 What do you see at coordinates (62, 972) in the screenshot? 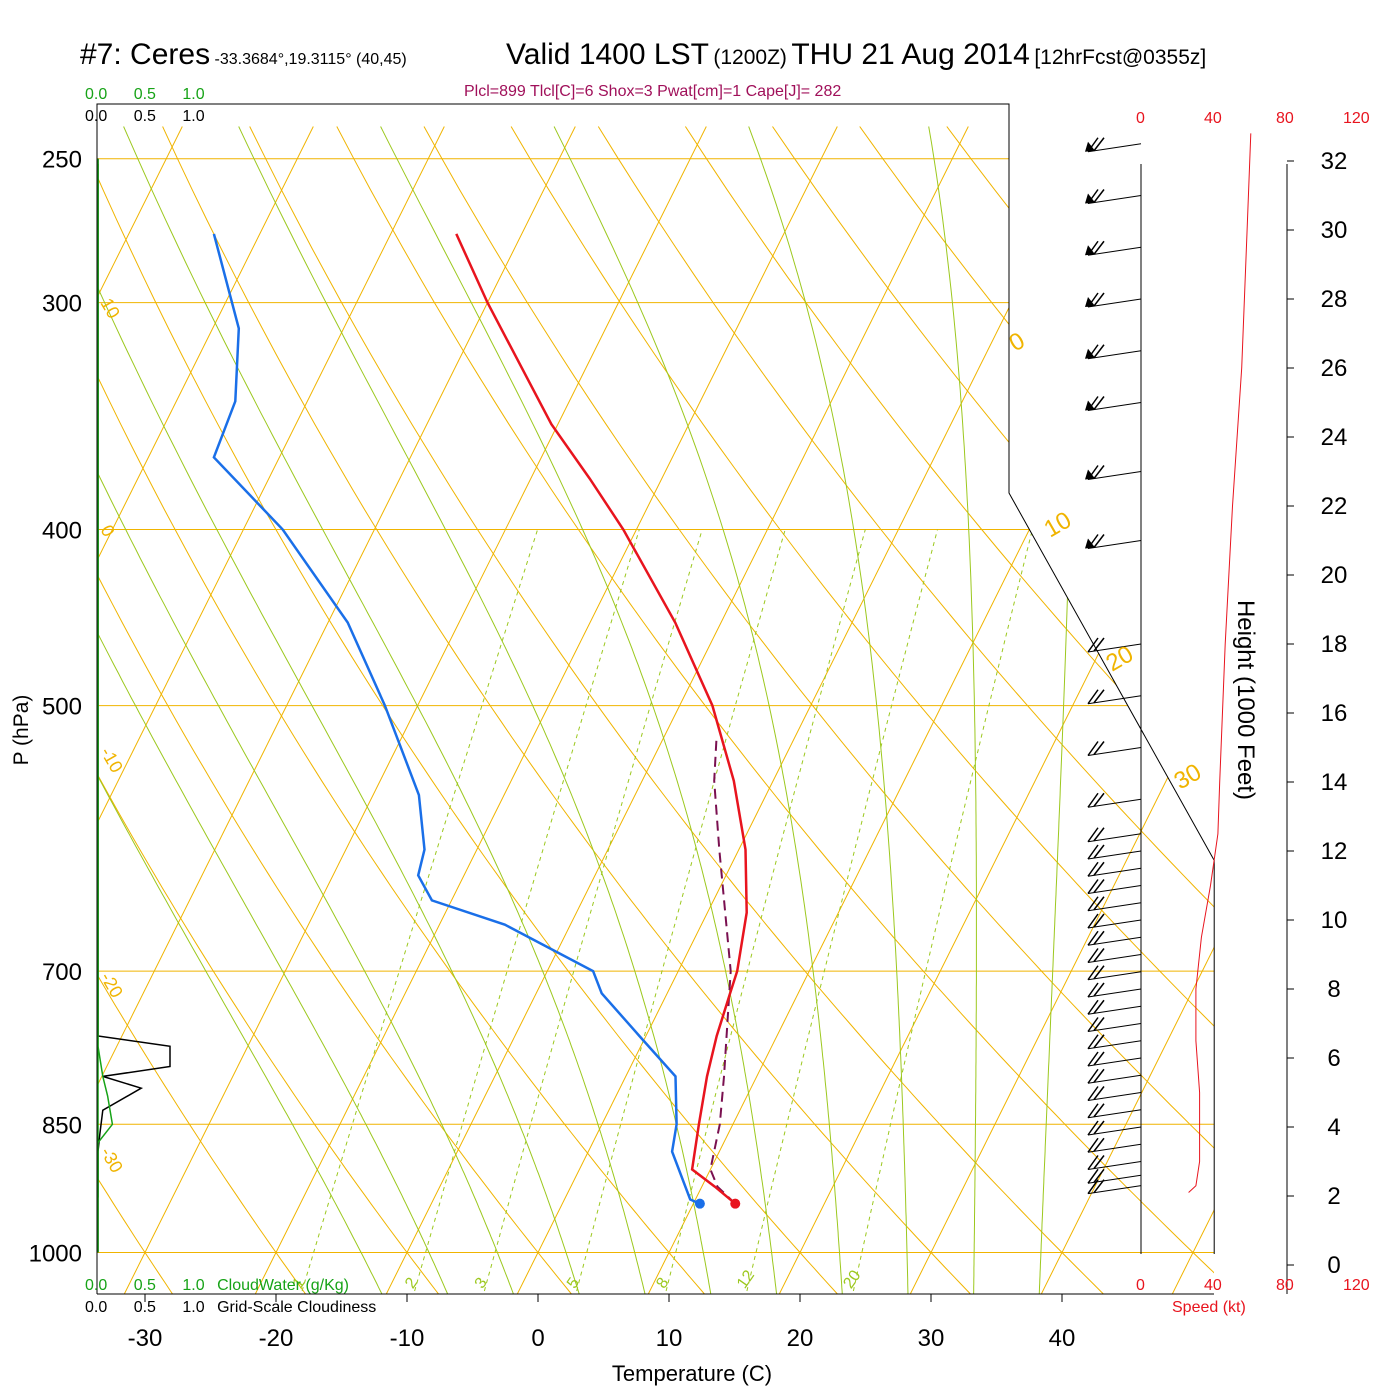
I see `pressure-tick-label: 700` at bounding box center [62, 972].